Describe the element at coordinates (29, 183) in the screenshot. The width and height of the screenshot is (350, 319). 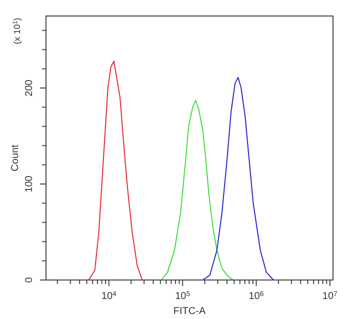
I see `y-tick-label: 100` at that location.